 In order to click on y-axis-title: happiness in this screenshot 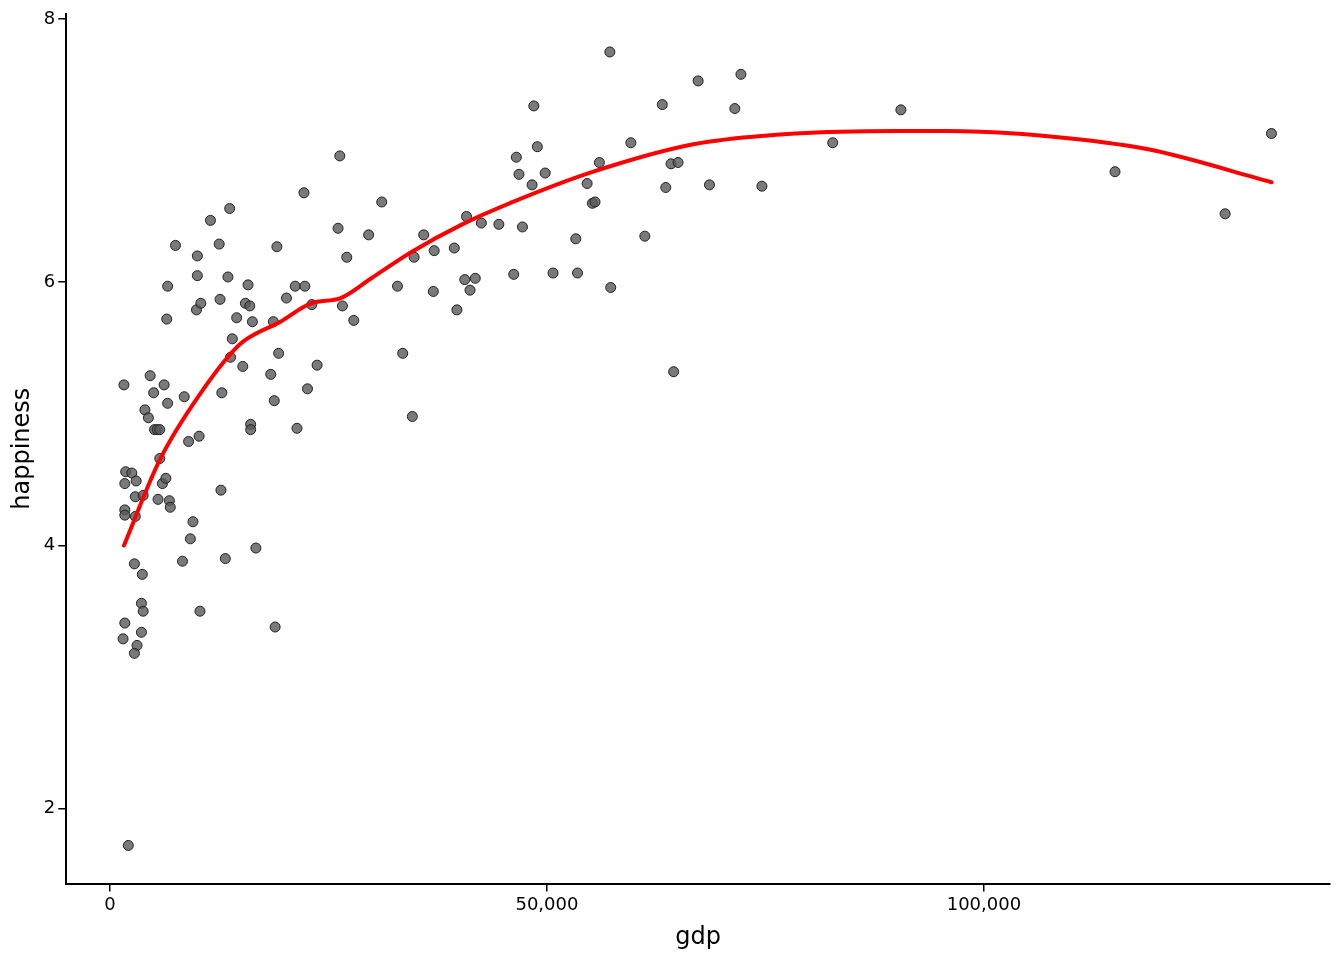, I will do `click(20, 448)`.